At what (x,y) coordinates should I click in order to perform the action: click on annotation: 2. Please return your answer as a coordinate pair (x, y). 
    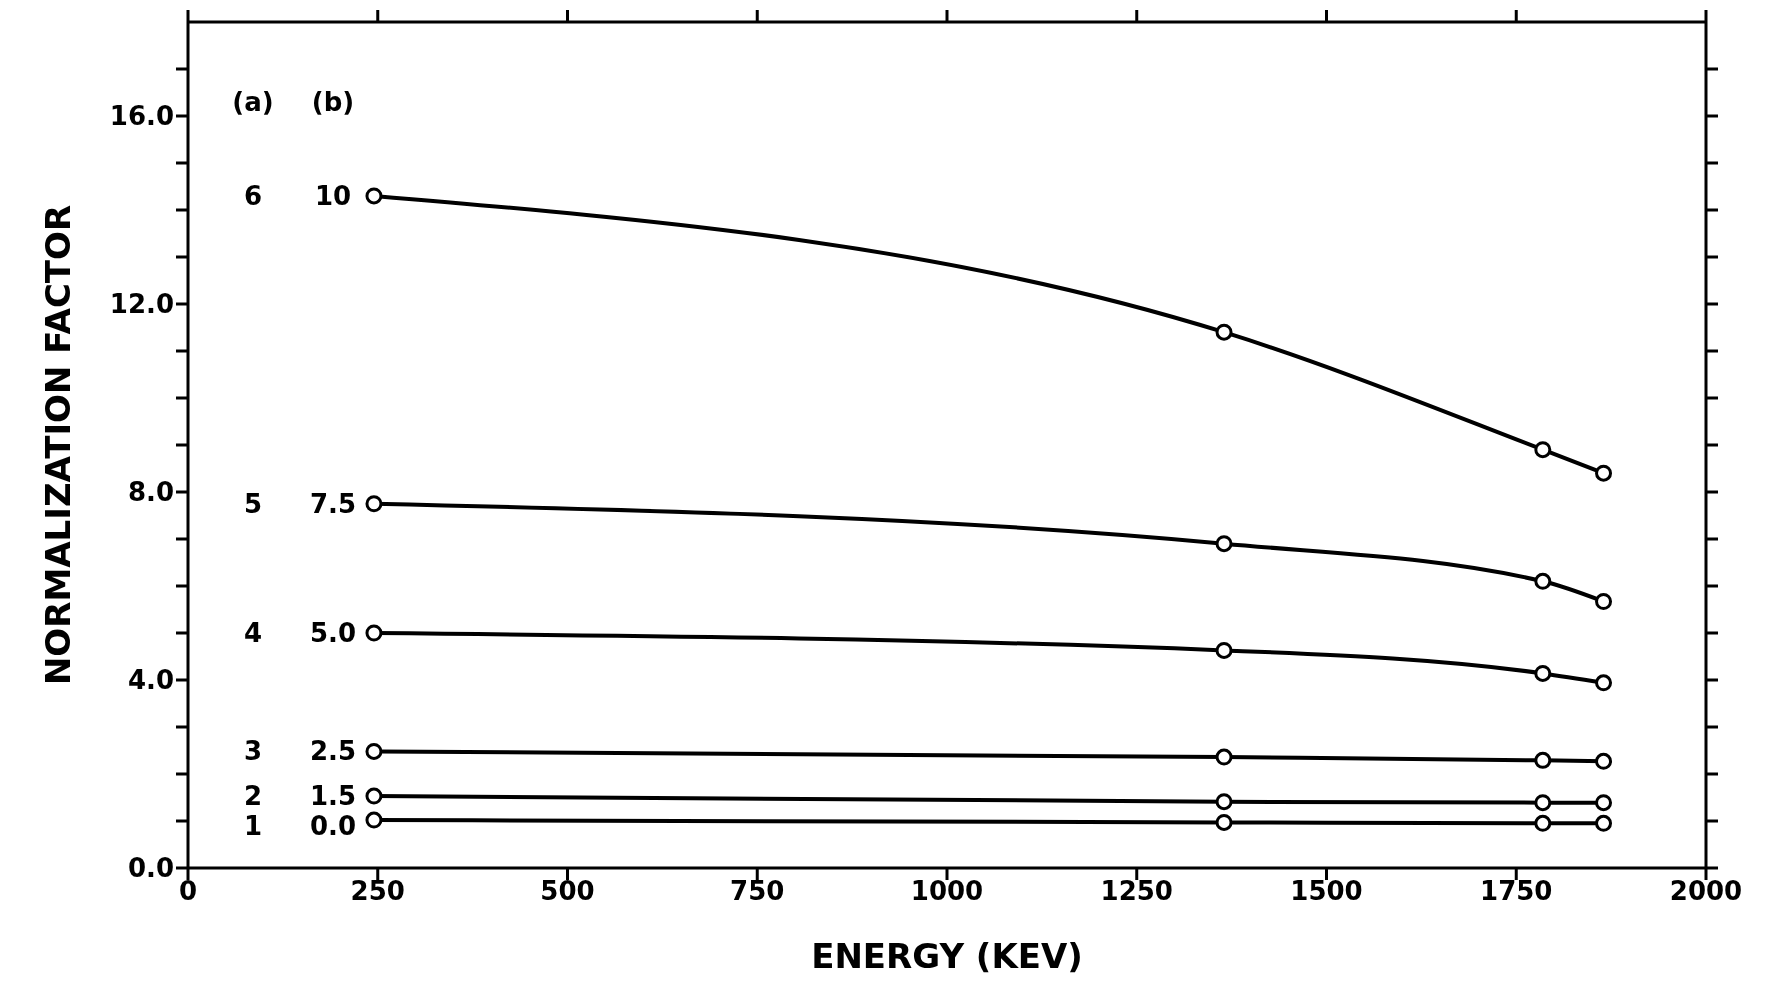
    Looking at the image, I should click on (253, 796).